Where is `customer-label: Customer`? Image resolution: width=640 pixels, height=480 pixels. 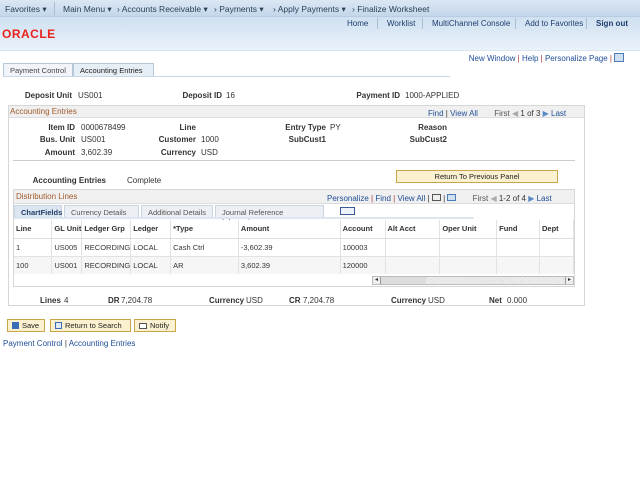
customer-label: Customer is located at coordinates (177, 139).